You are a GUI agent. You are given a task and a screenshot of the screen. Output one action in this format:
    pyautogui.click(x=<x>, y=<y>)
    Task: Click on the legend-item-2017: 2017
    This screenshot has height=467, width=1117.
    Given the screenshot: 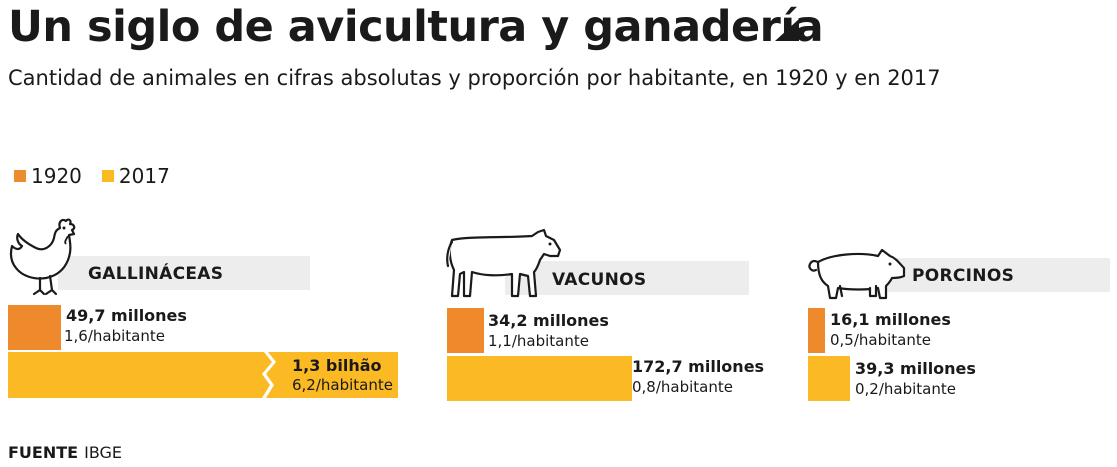 What is the action you would take?
    pyautogui.click(x=135, y=176)
    